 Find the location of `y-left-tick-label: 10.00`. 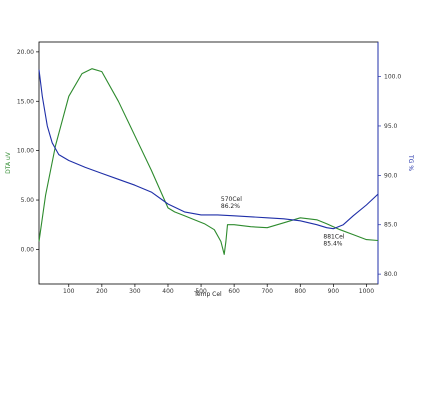

y-left-tick-label: 10.00 is located at coordinates (25, 151).